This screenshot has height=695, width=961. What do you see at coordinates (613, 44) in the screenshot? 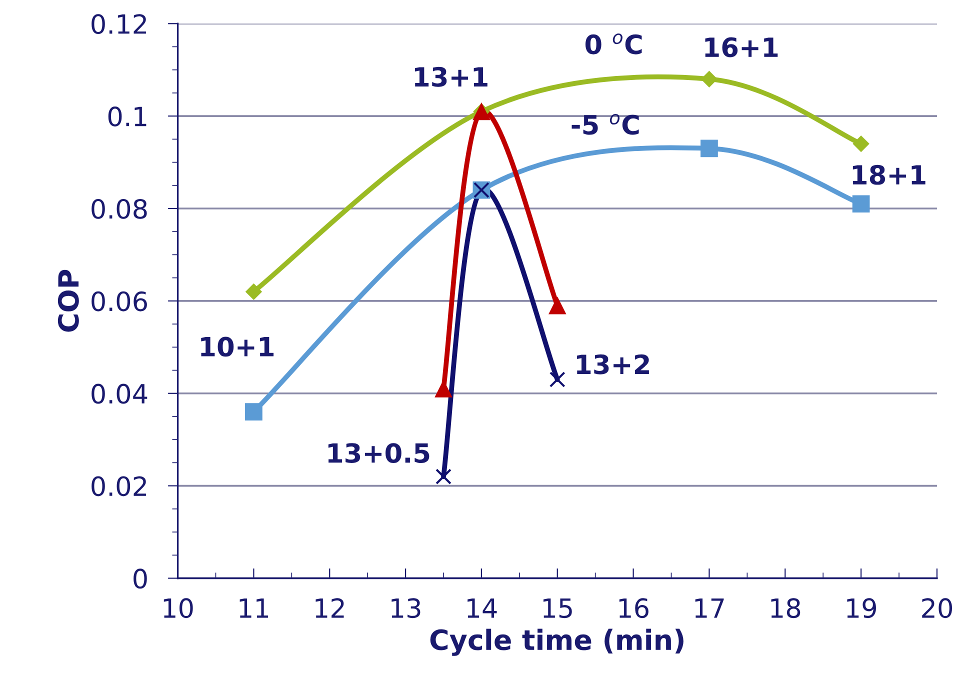
I see `series-label: 0 $^{o}$C` at bounding box center [613, 44].